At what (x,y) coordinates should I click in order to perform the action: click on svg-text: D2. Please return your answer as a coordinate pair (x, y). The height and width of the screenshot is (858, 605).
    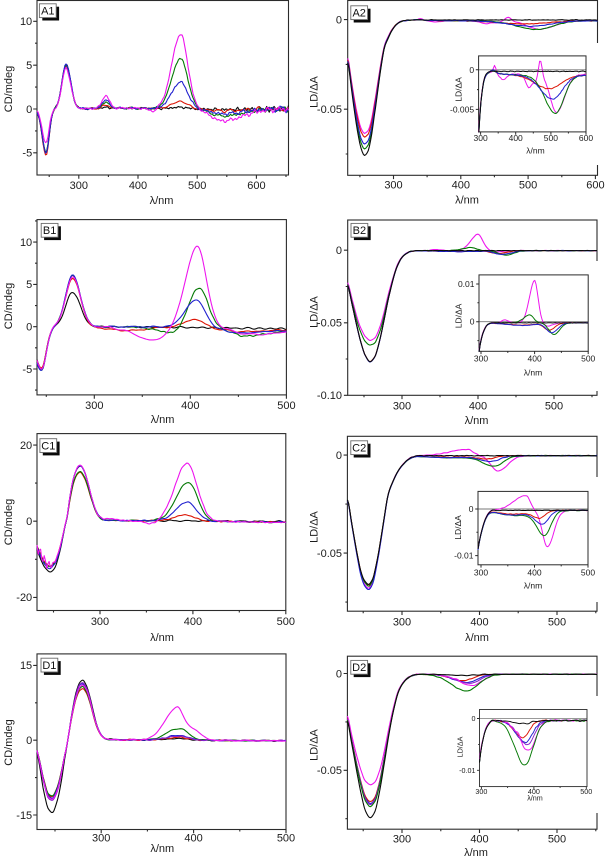
    Looking at the image, I should click on (359, 668).